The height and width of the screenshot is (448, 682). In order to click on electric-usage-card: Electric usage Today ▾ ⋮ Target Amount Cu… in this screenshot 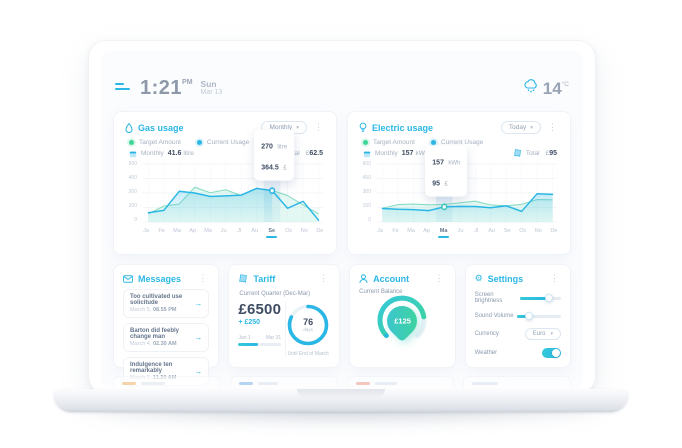, I will do `click(459, 183)`.